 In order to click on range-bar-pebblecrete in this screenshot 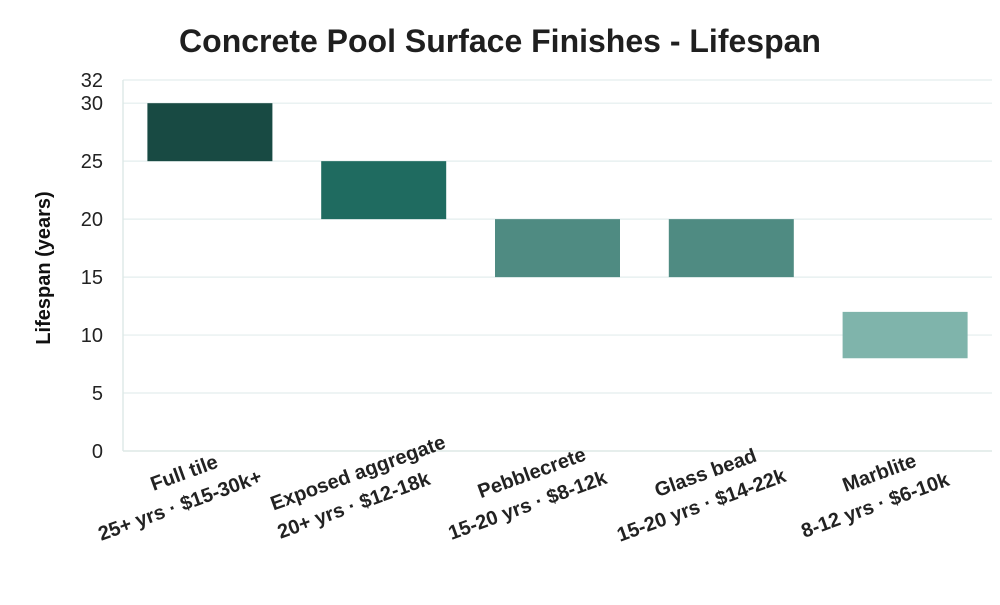, I will do `click(557, 248)`.